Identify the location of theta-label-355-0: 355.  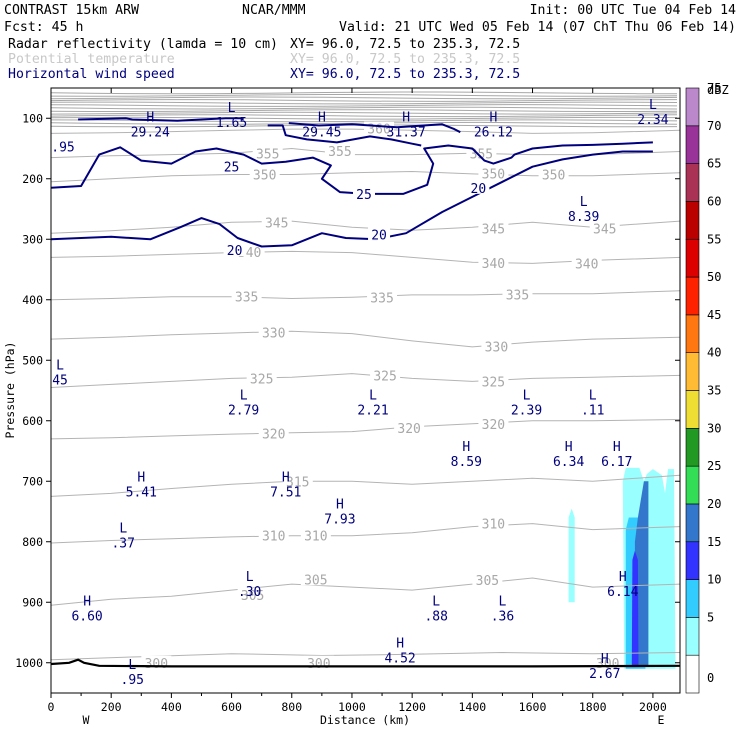
(267, 154).